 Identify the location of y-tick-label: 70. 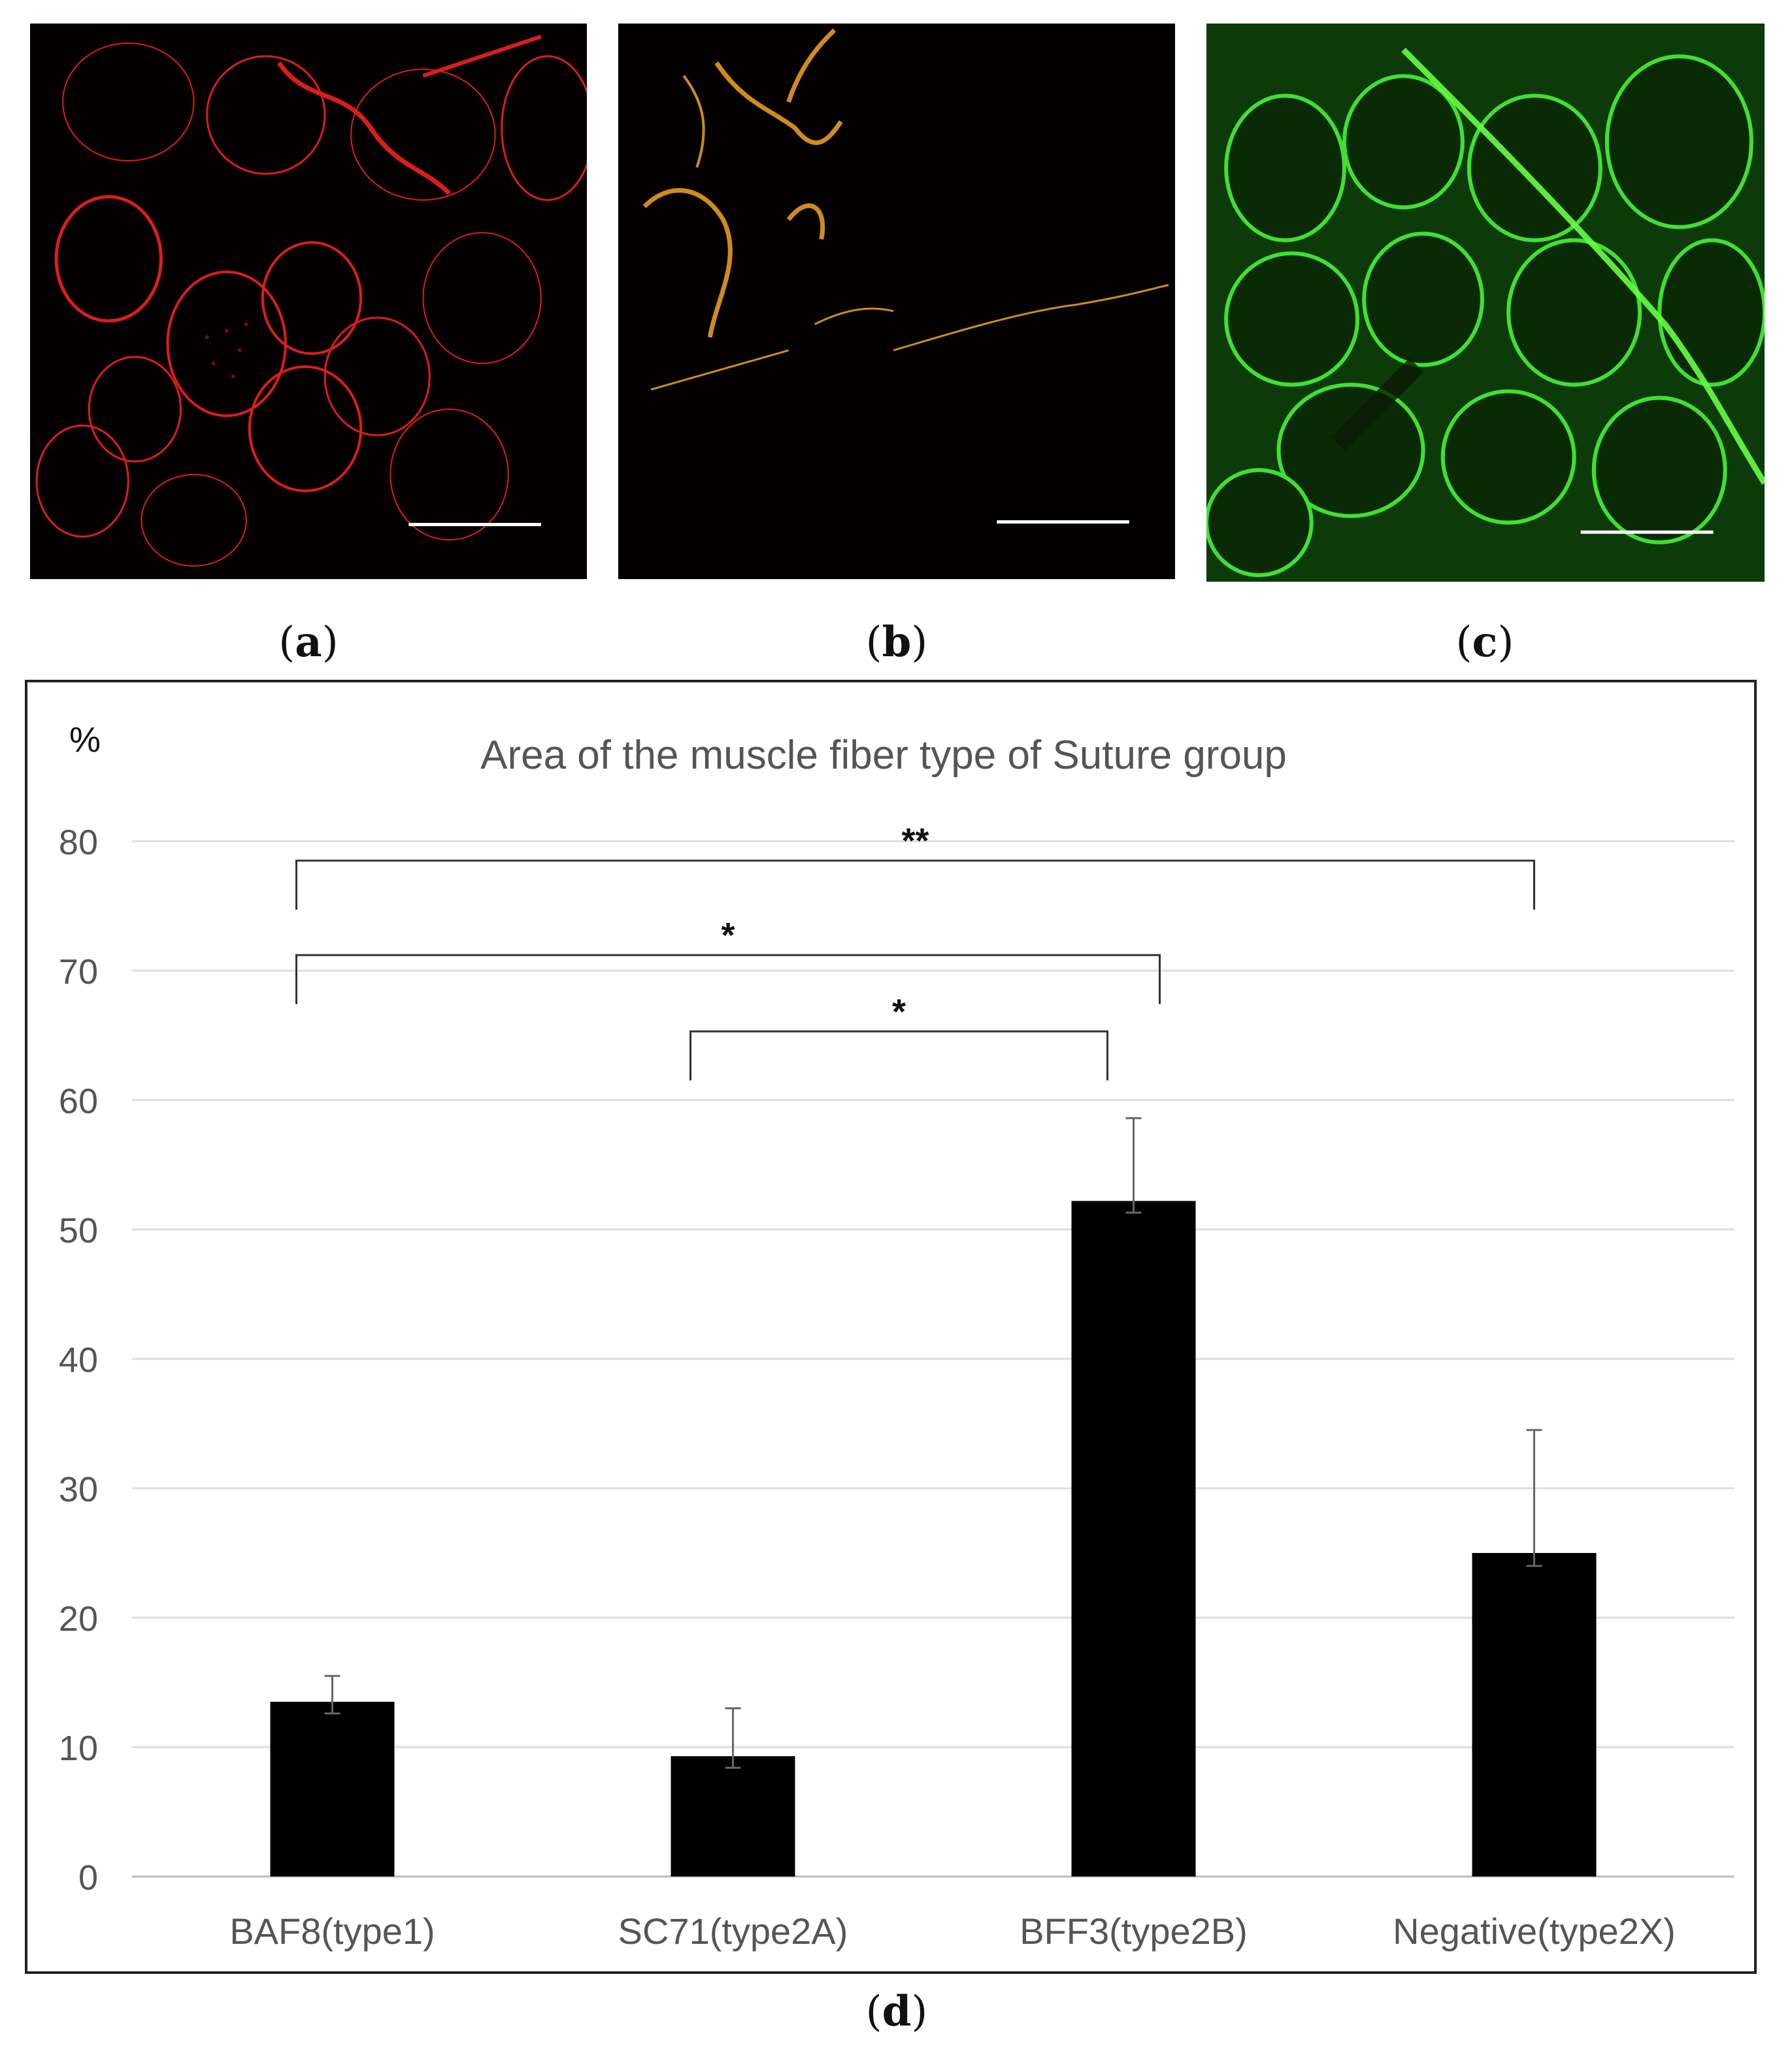
(78, 972).